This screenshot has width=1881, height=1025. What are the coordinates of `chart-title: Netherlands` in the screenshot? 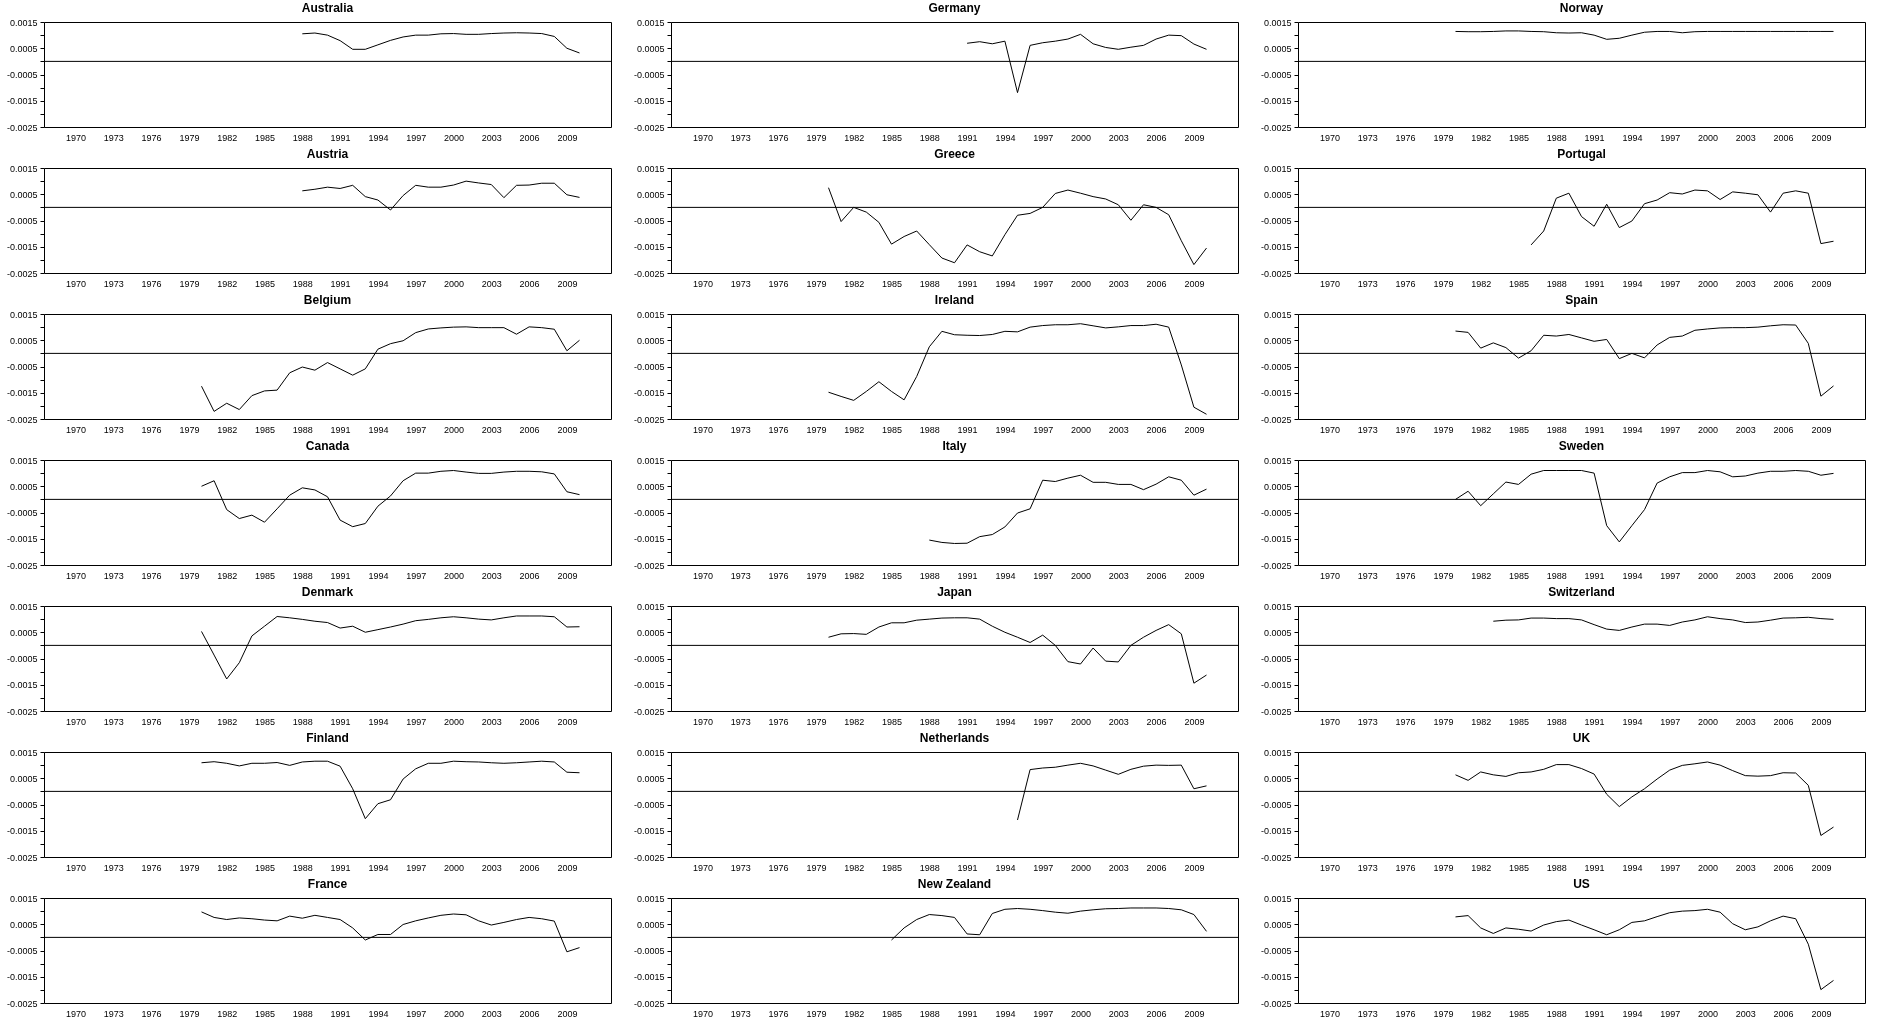 It's located at (954, 738).